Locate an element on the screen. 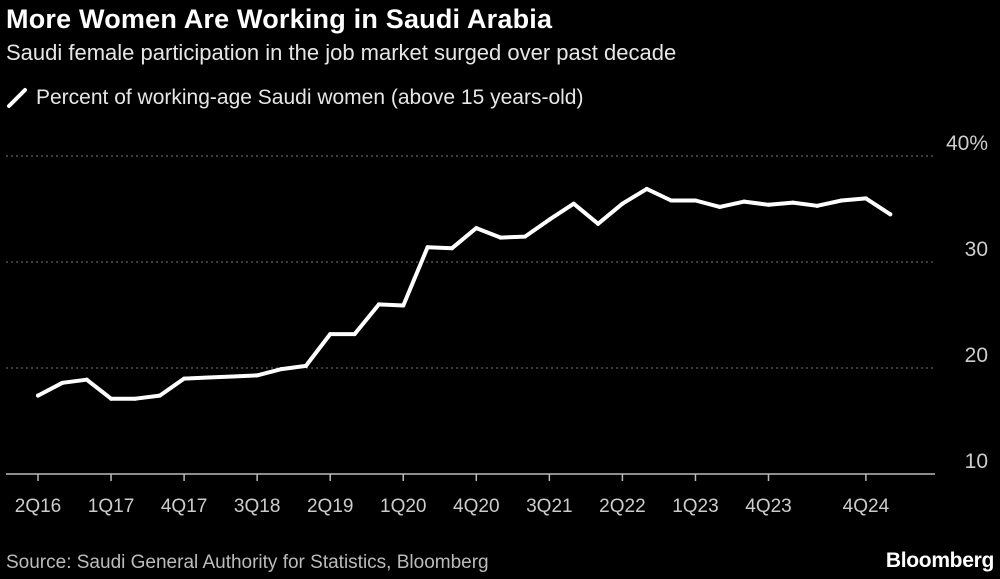 The width and height of the screenshot is (1000, 579). y-tick-label: 40% is located at coordinates (967, 143).